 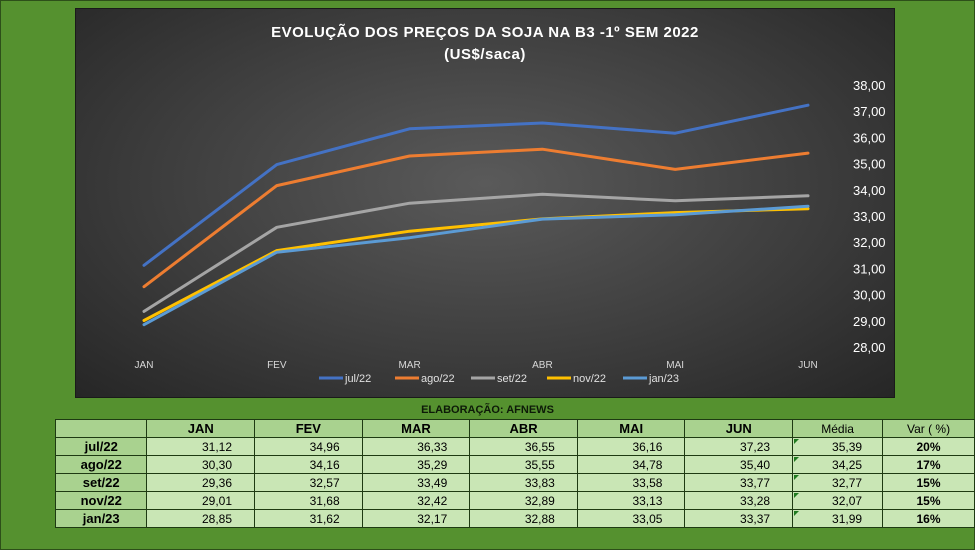 I want to click on table-cell: 36,55, so click(x=523, y=446).